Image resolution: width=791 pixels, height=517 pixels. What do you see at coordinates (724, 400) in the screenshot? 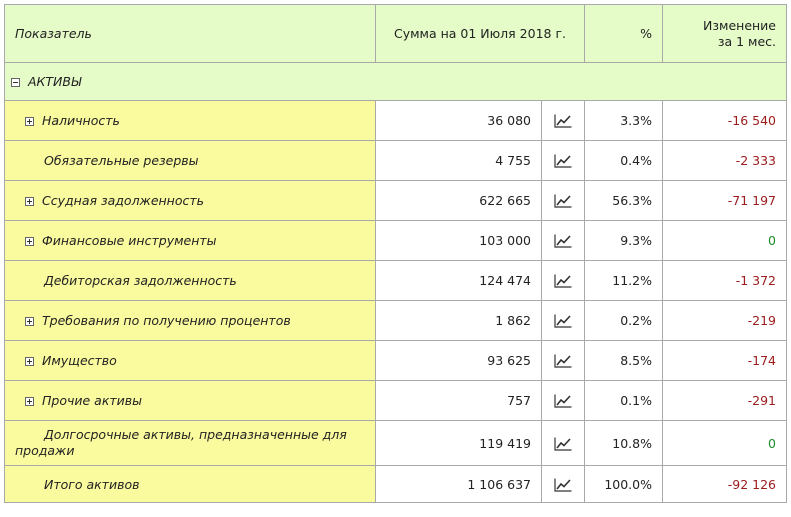
I see `row-change: -291` at bounding box center [724, 400].